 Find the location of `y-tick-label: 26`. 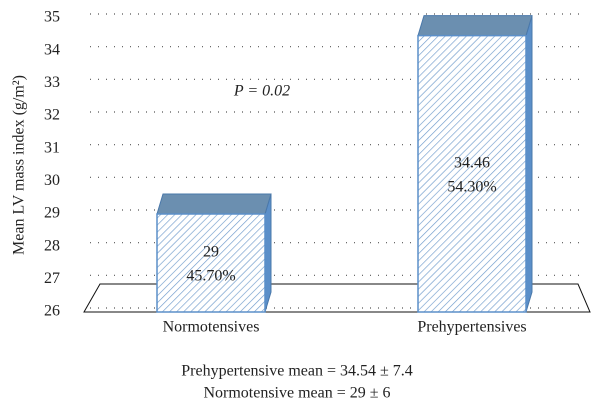

y-tick-label: 26 is located at coordinates (52, 311).